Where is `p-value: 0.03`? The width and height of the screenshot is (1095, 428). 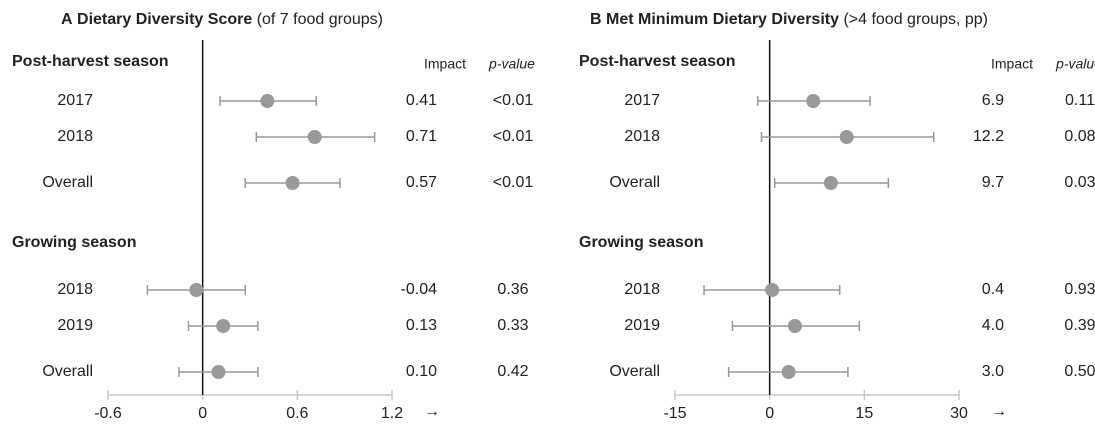 p-value: 0.03 is located at coordinates (1079, 182).